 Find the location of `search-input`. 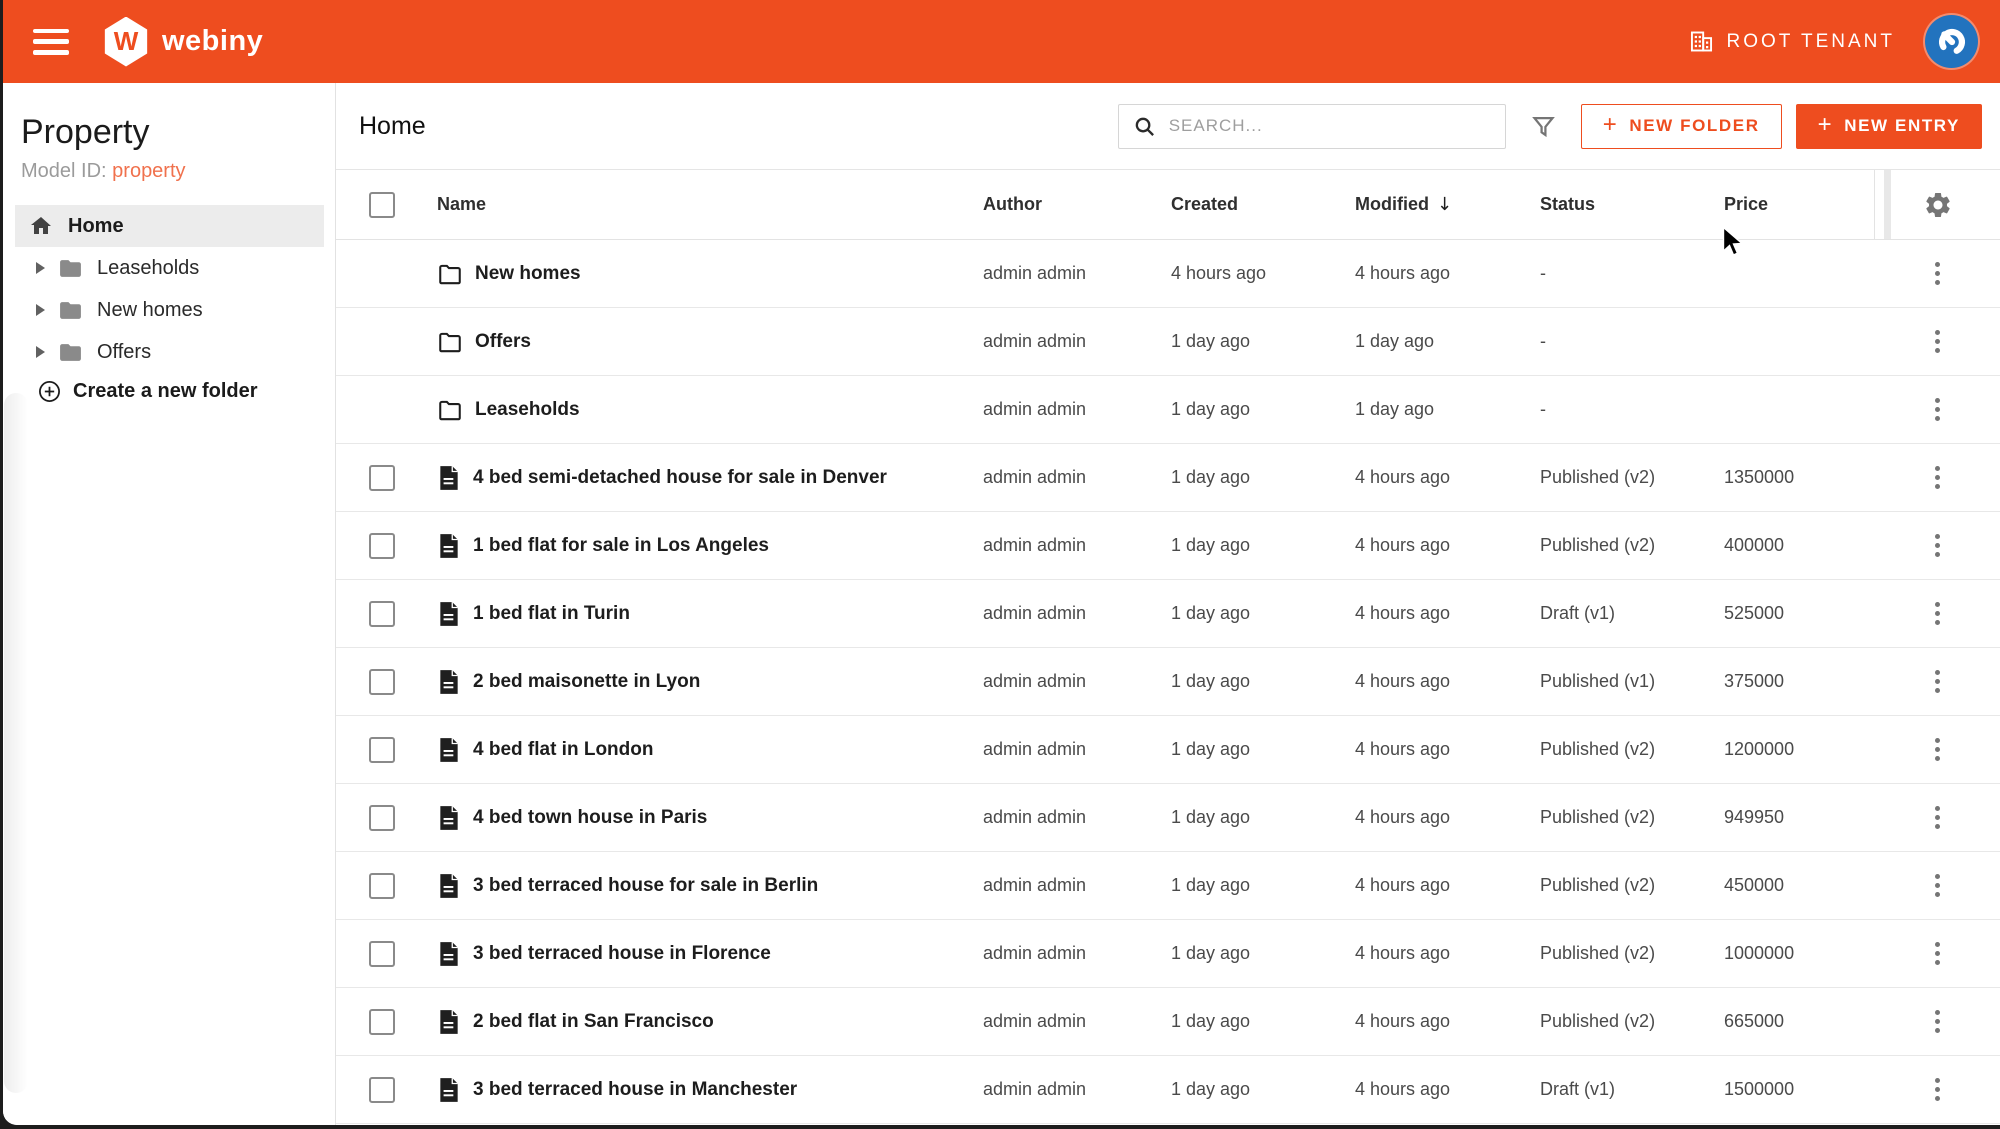

search-input is located at coordinates (1329, 126).